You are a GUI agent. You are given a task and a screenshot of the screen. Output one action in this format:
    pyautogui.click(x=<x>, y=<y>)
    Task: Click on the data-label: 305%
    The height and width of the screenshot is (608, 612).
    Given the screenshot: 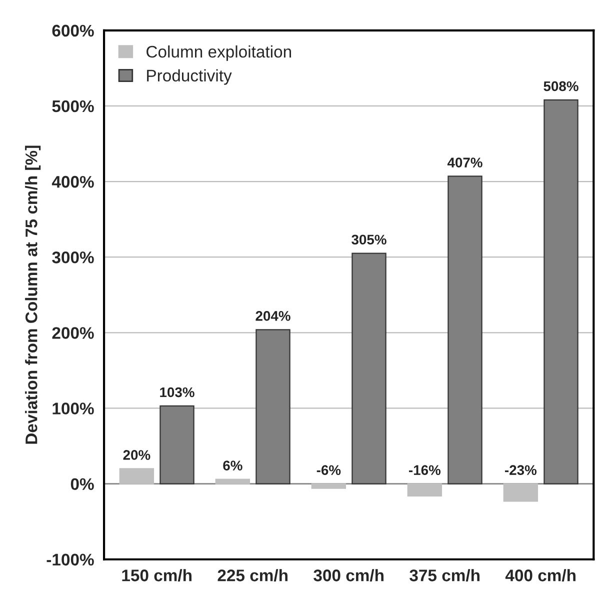 What is the action you would take?
    pyautogui.click(x=369, y=239)
    